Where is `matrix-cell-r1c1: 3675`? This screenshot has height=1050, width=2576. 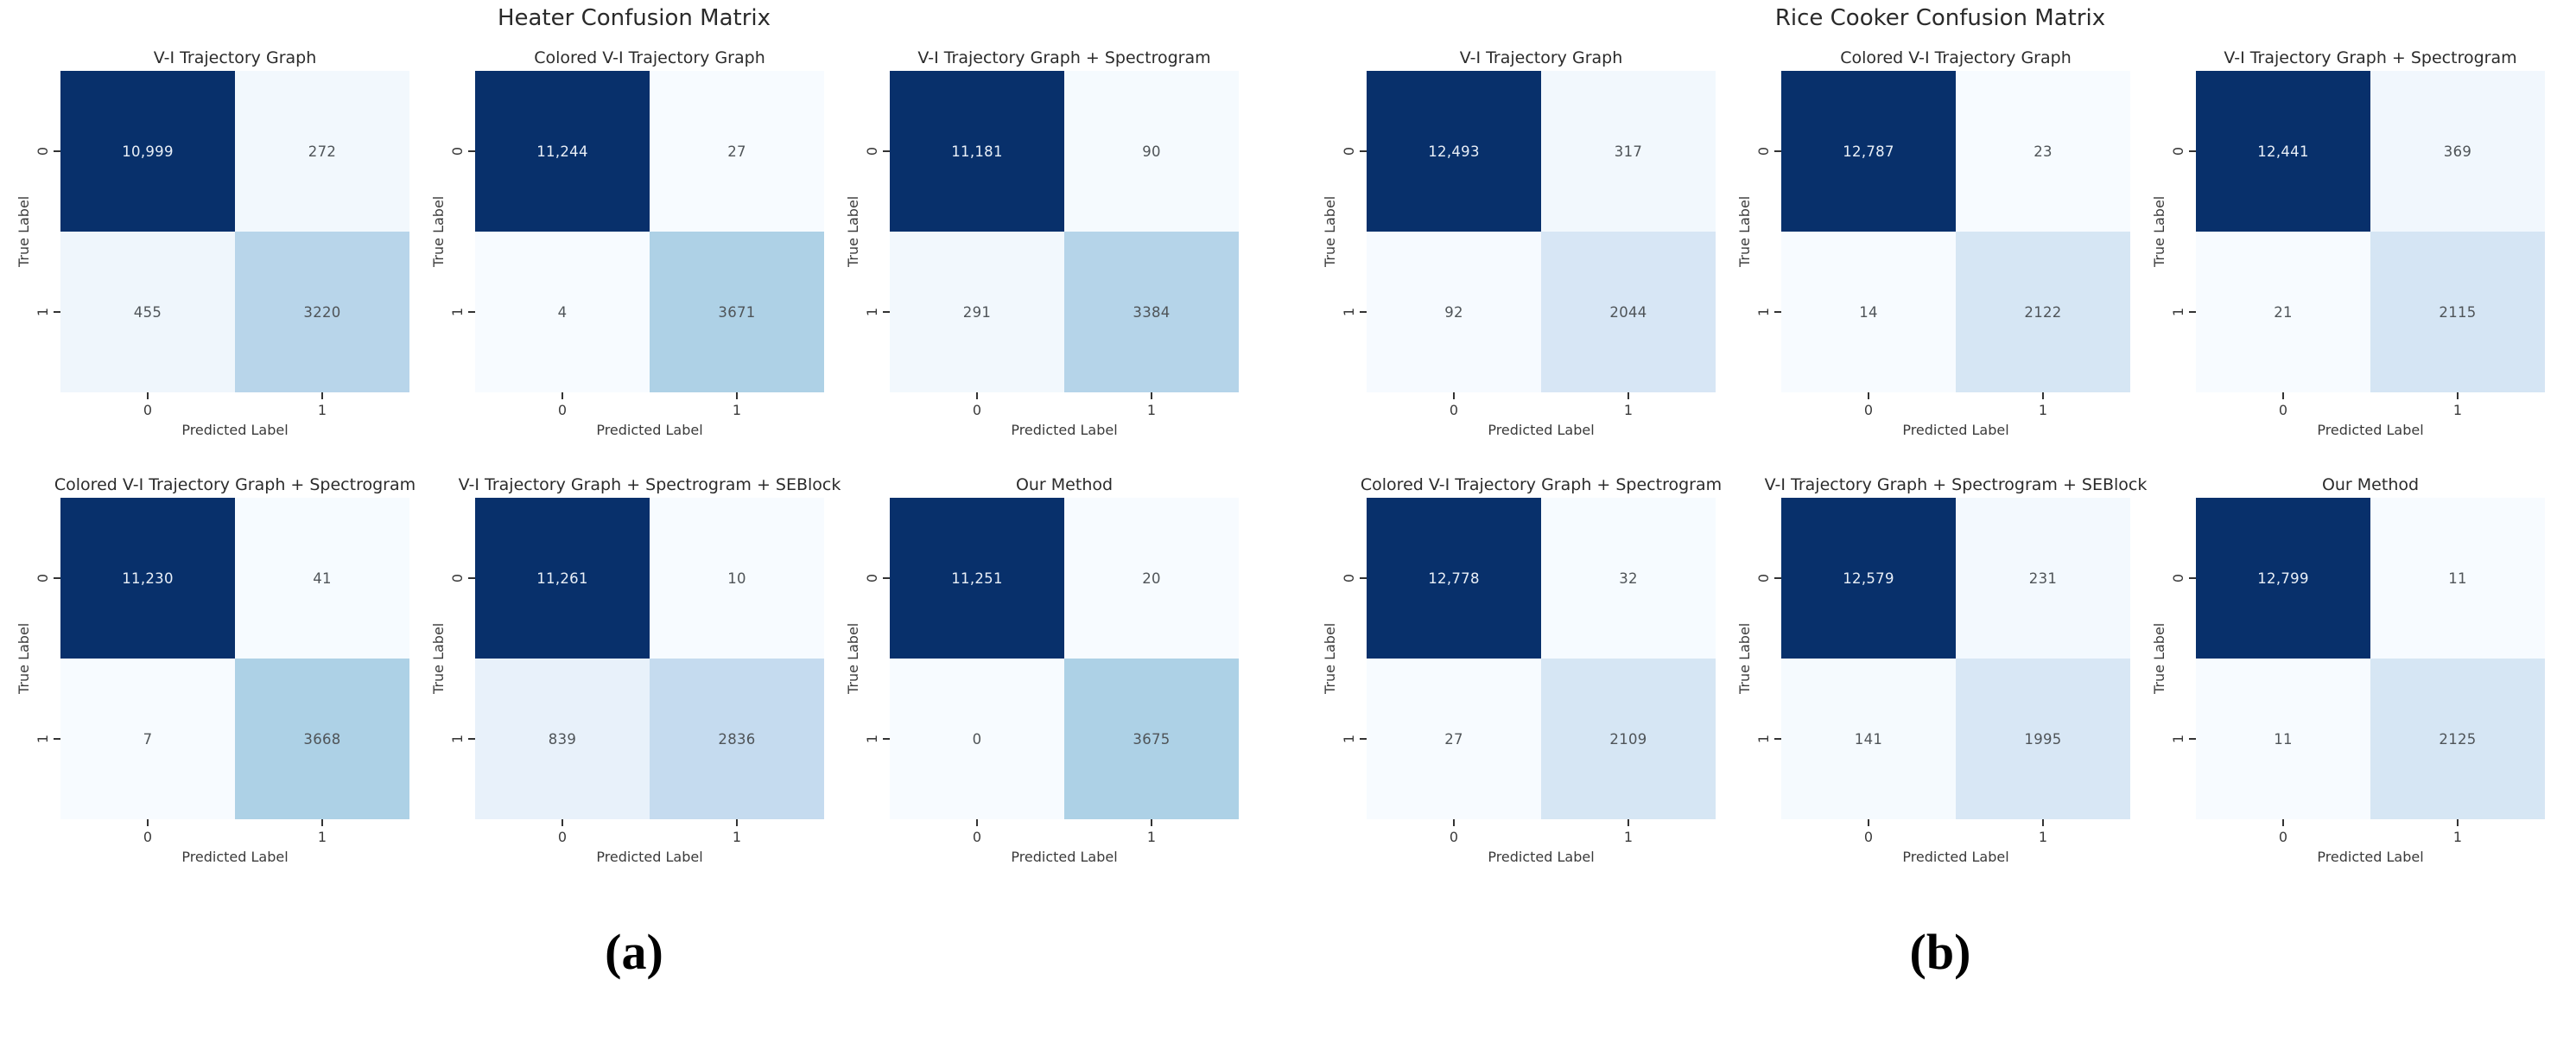 matrix-cell-r1c1: 3675 is located at coordinates (1151, 739).